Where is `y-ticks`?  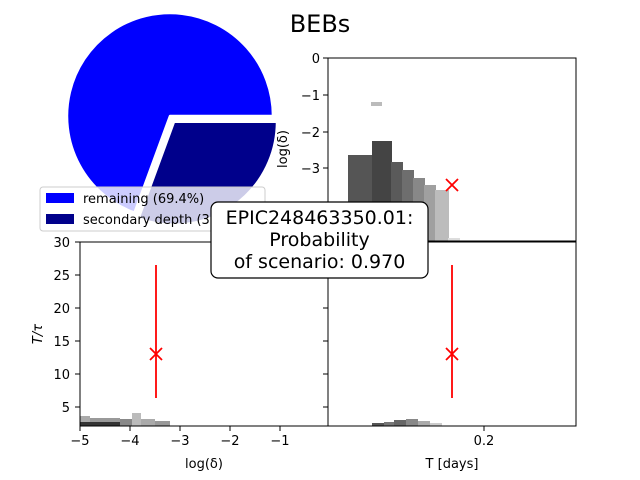
y-ticks is located at coordinates (325, 341).